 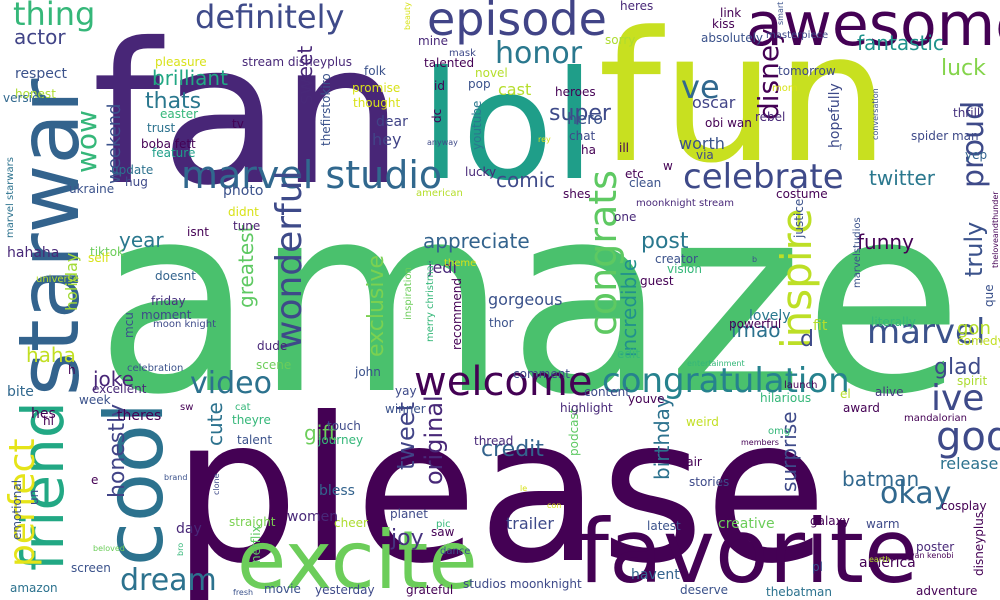 I want to click on word-highlight: highlight, so click(x=586, y=408).